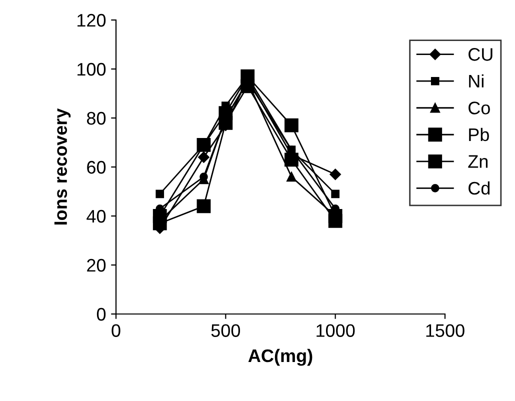  Describe the element at coordinates (101, 314) in the screenshot. I see `y-tick-label: 0` at that location.